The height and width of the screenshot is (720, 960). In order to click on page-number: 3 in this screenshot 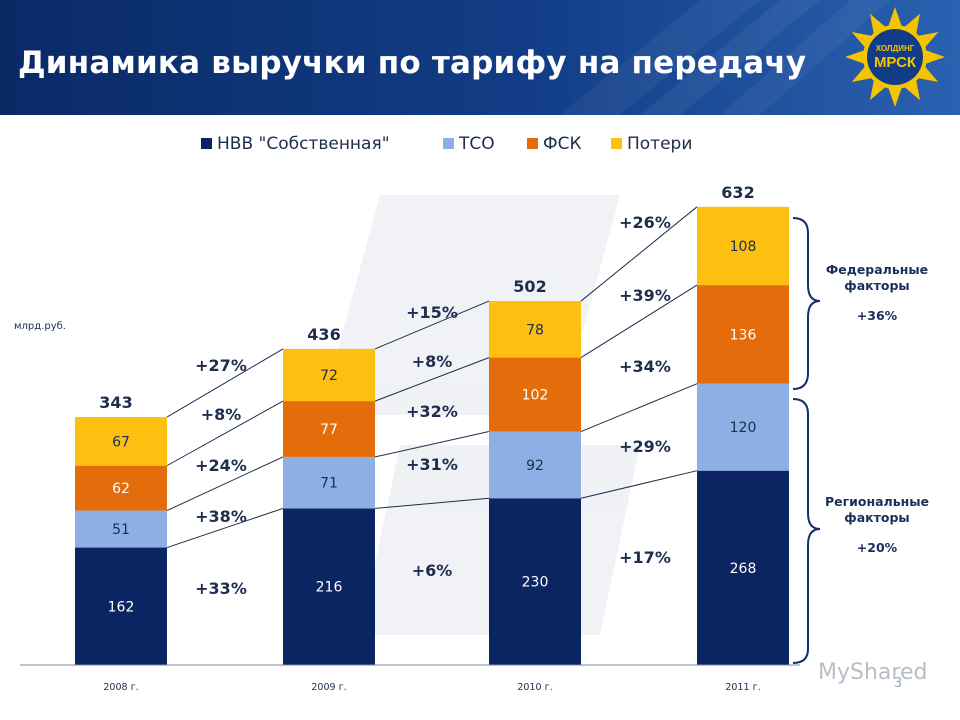, I will do `click(898, 683)`.